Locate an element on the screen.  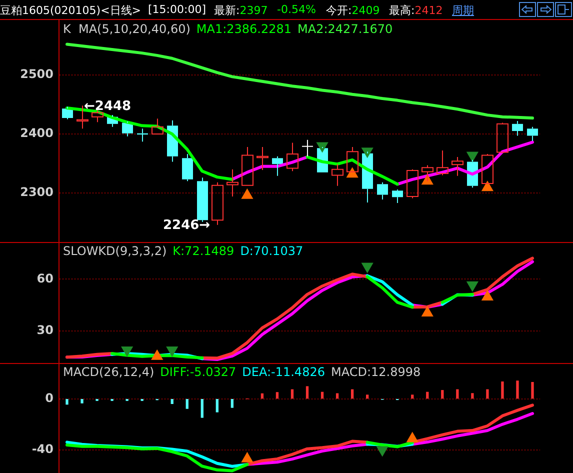
text: 最新:2397 is located at coordinates (241, 10).